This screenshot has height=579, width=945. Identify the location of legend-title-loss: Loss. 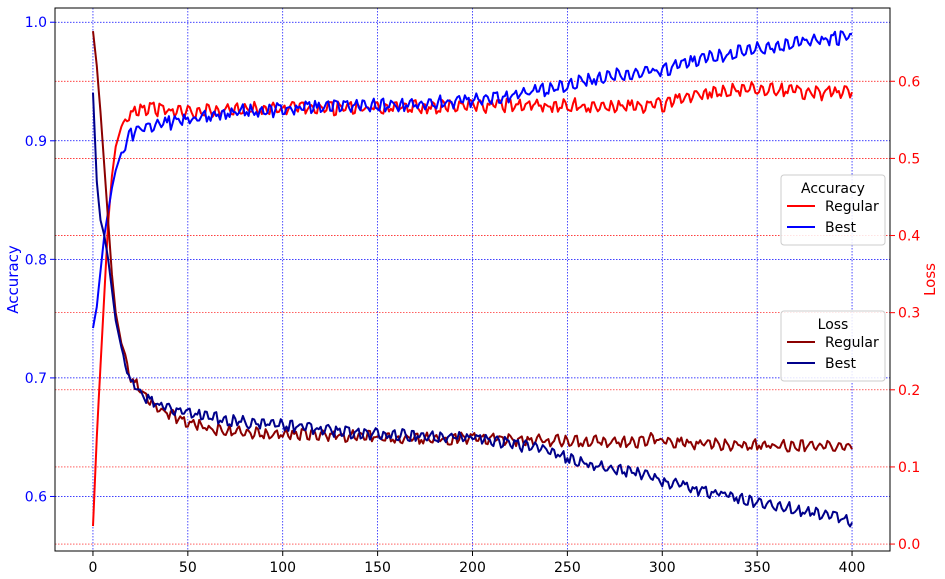
(833, 325).